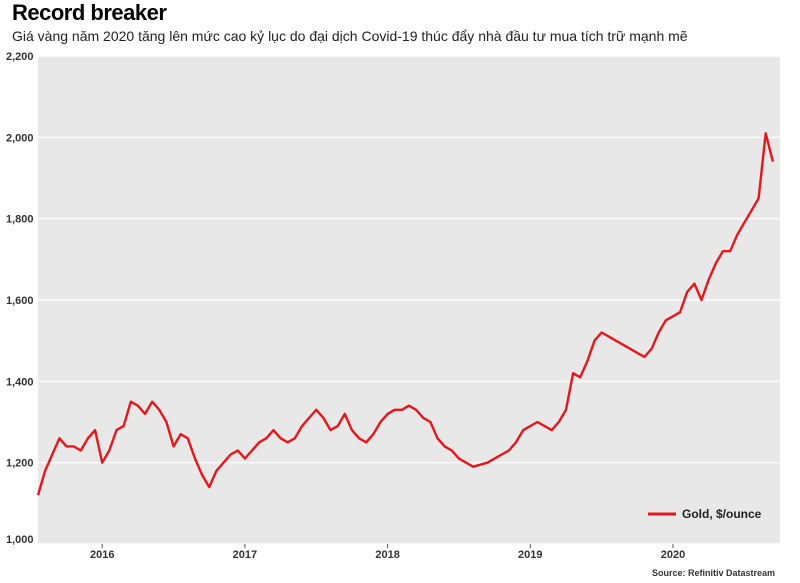 The image size is (800, 583). I want to click on x-tick-label: 2019, so click(530, 555).